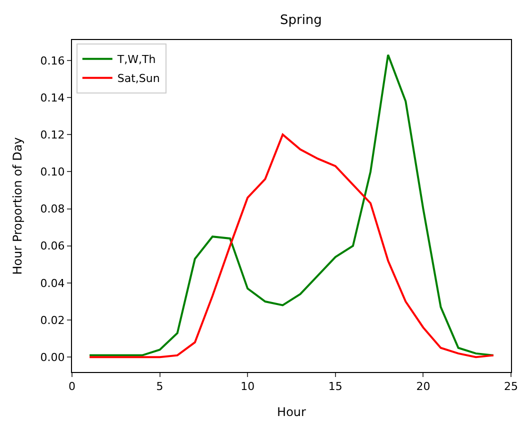 This screenshot has height=427, width=528. I want to click on legend-label: T,W,Th, so click(136, 59).